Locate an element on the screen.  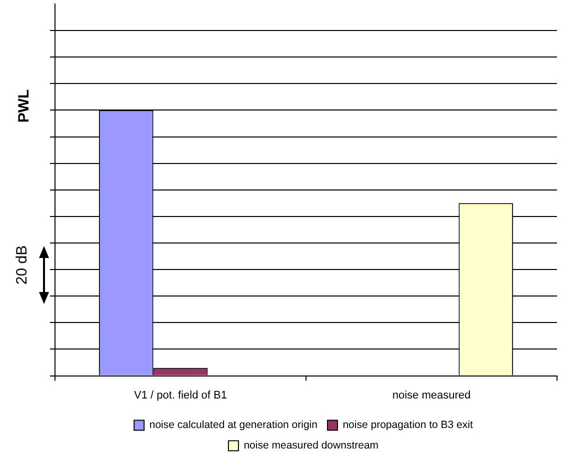
y-axis-title: PWL is located at coordinates (24, 106).